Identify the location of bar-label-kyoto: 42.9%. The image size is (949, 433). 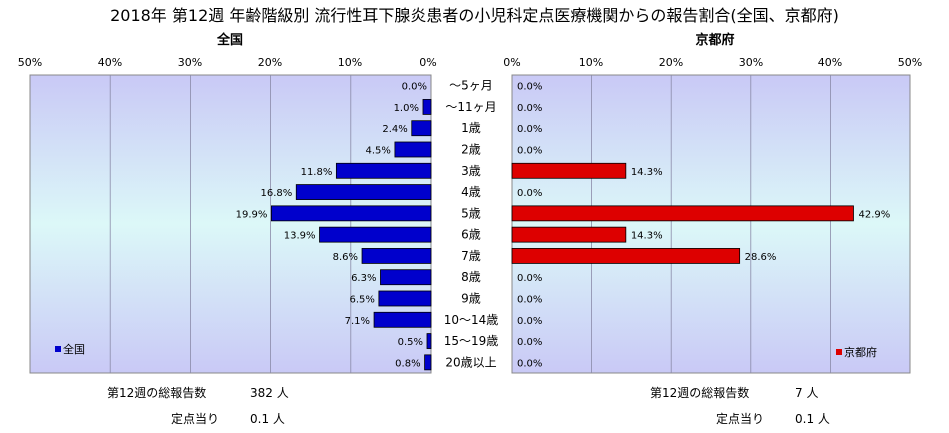
(874, 214).